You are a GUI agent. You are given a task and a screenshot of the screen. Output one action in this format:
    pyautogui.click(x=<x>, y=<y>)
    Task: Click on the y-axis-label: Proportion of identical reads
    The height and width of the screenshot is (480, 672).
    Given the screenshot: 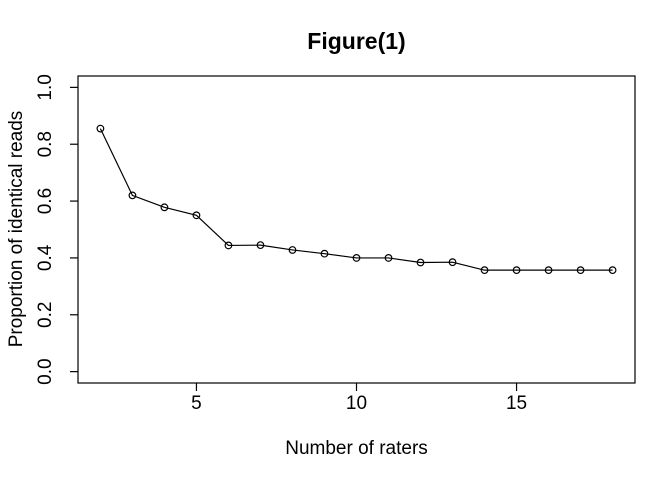 What is the action you would take?
    pyautogui.click(x=16, y=229)
    